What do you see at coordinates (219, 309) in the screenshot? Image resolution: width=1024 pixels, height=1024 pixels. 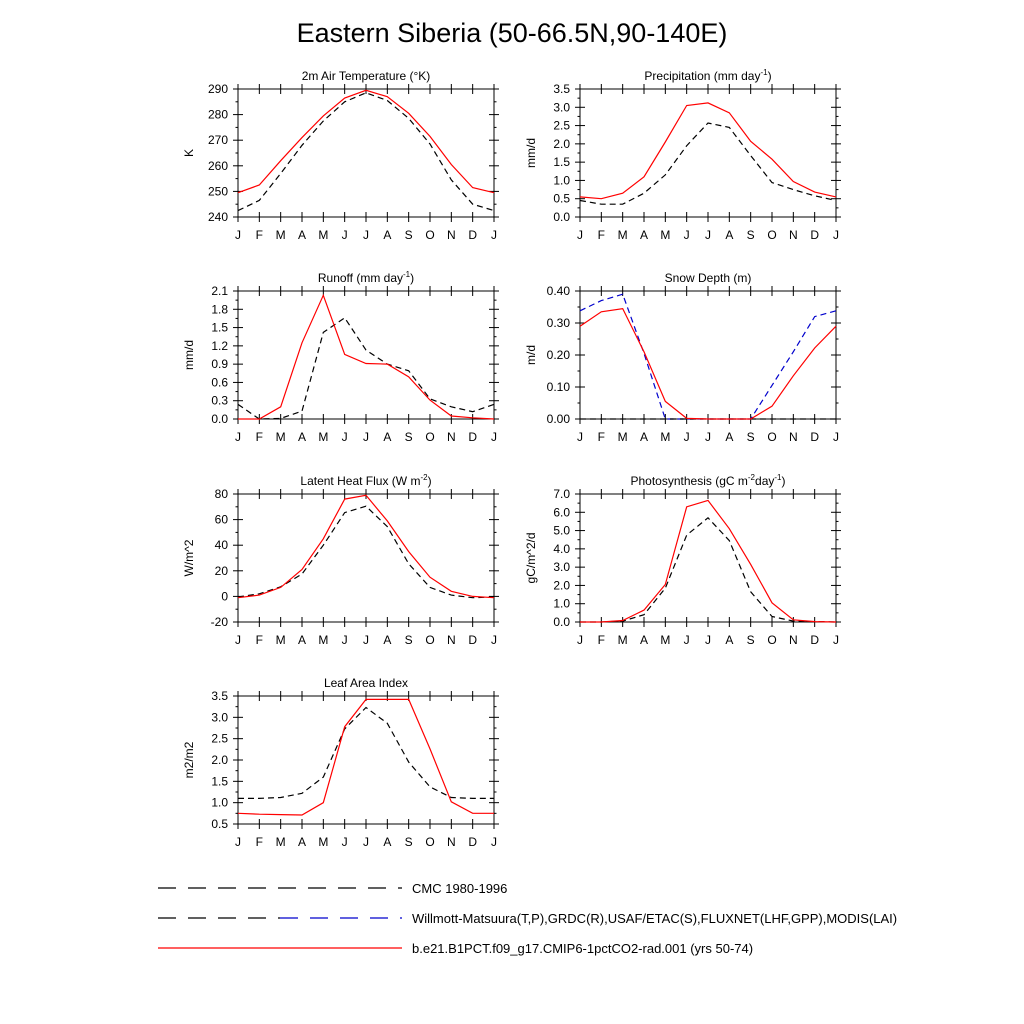 I see `y-tick-label: 1.8` at bounding box center [219, 309].